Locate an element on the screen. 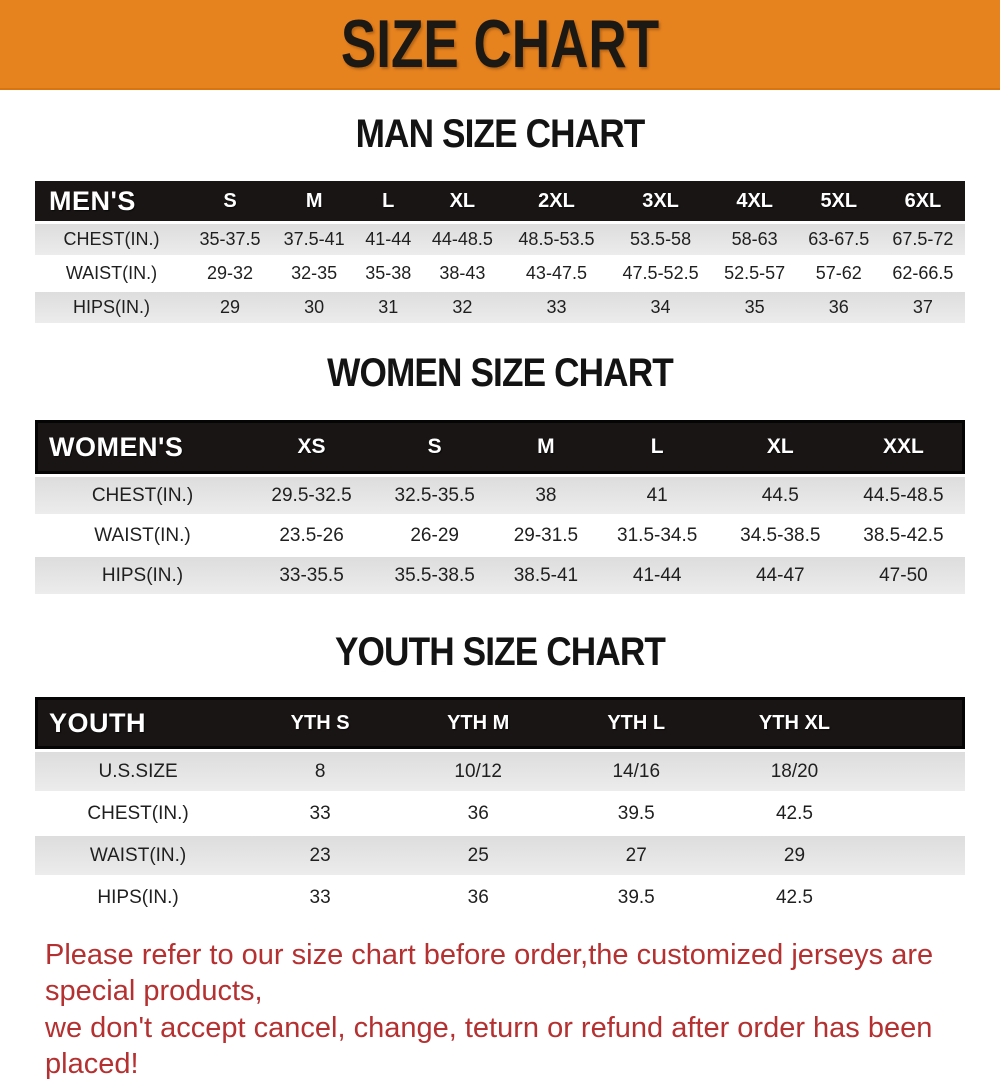 This screenshot has height=1082, width=1000. size-cell: 44.5 is located at coordinates (780, 494).